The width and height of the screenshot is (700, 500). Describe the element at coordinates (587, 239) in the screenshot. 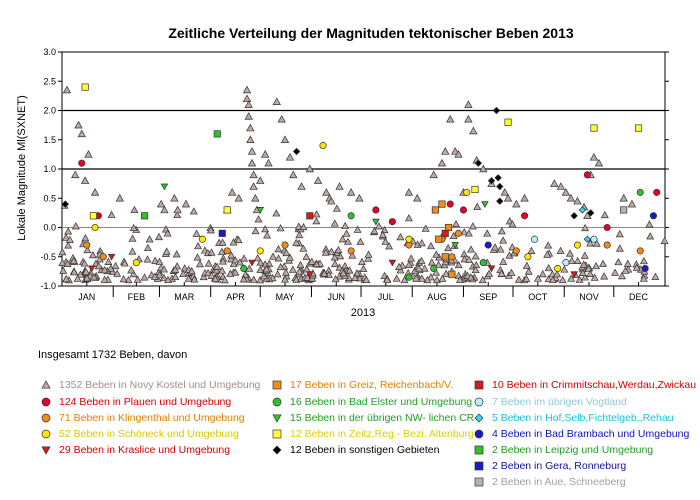

I see `series-12-point` at that location.